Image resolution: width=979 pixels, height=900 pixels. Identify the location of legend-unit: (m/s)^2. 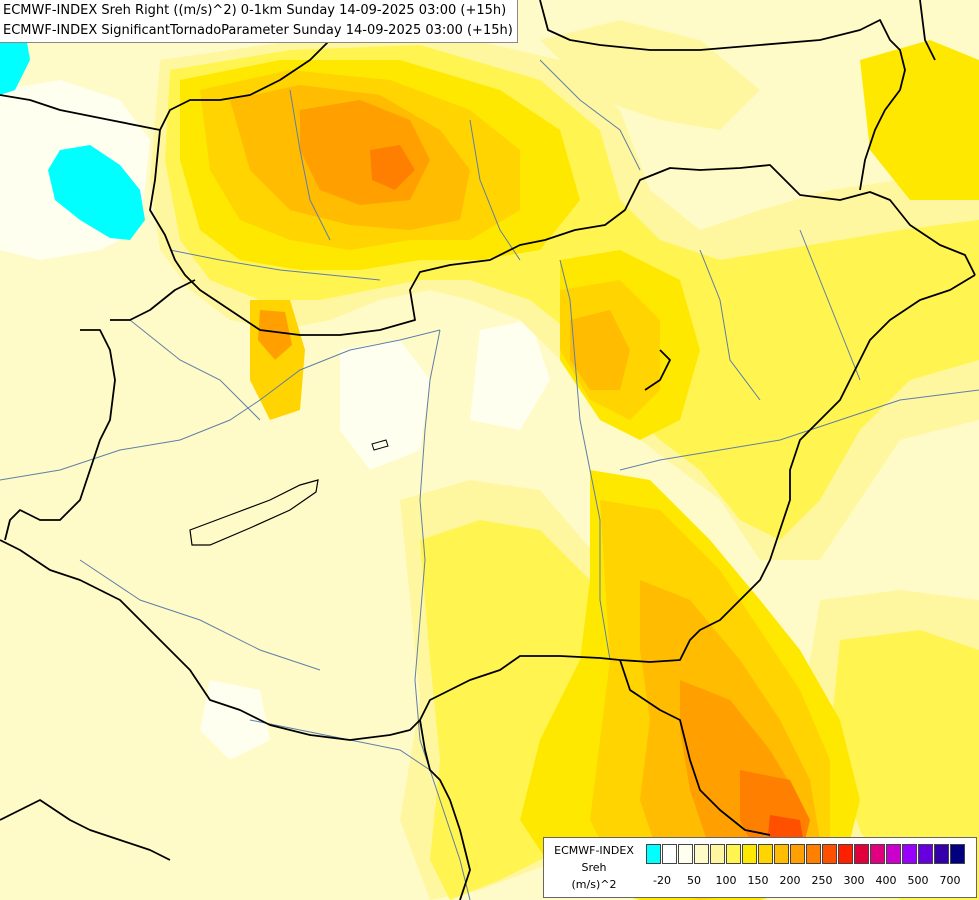
(594, 884).